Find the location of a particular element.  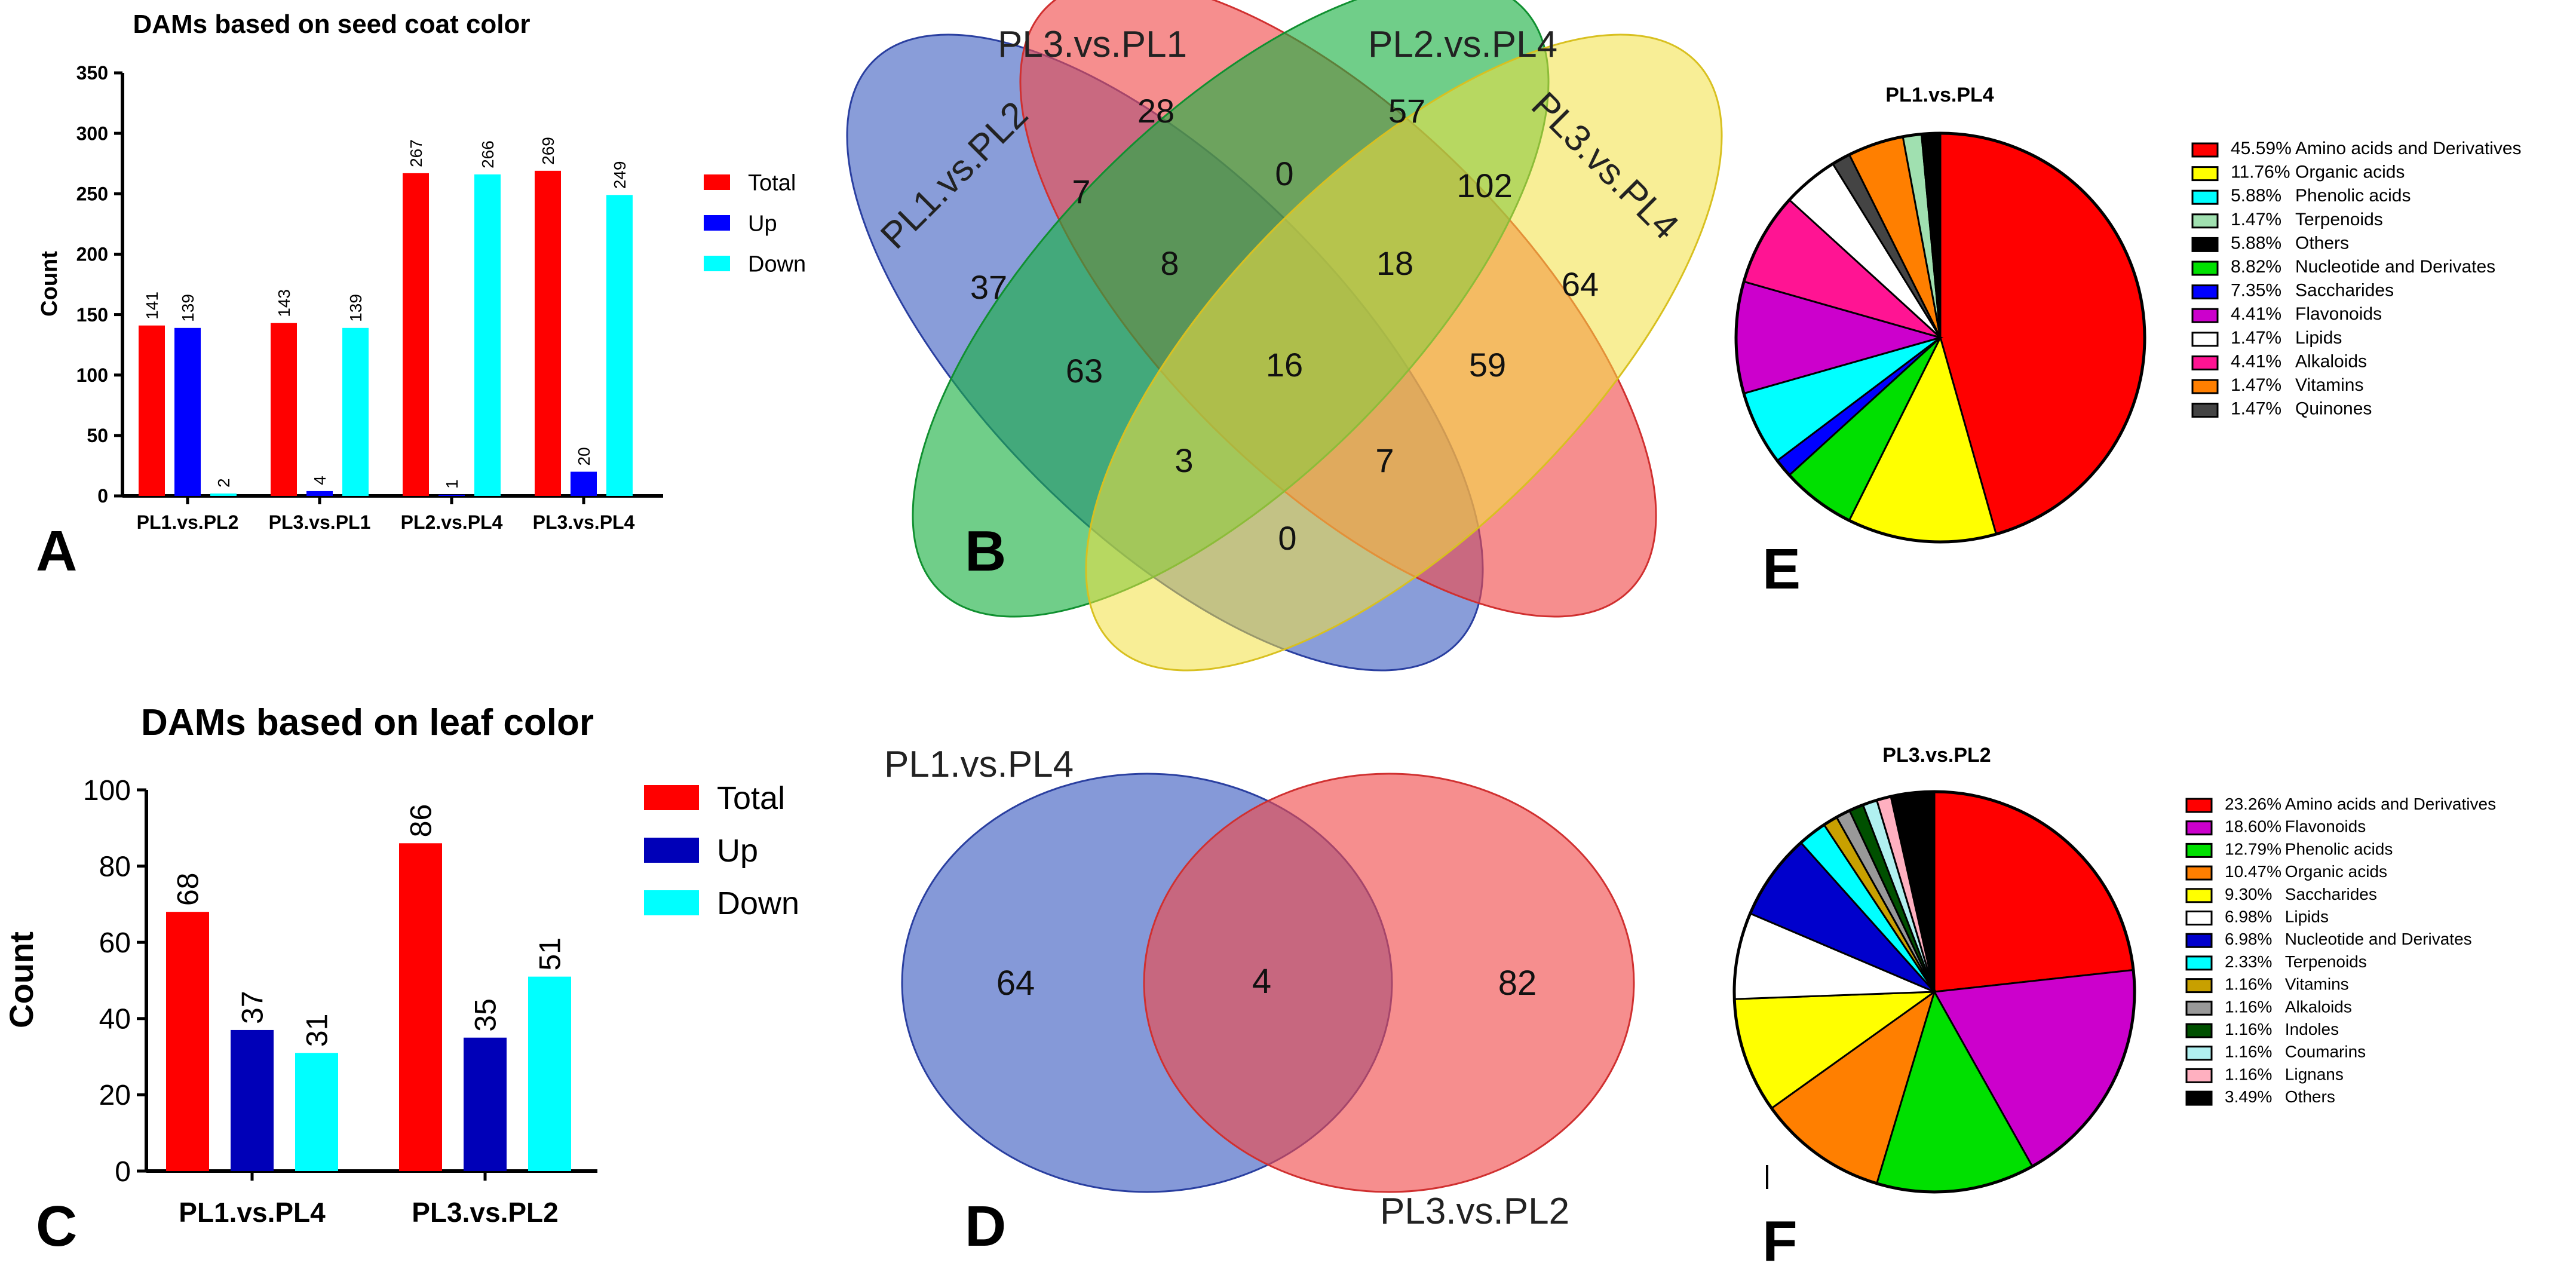

legend-pct-lipids: 1.47% is located at coordinates (2256, 338).